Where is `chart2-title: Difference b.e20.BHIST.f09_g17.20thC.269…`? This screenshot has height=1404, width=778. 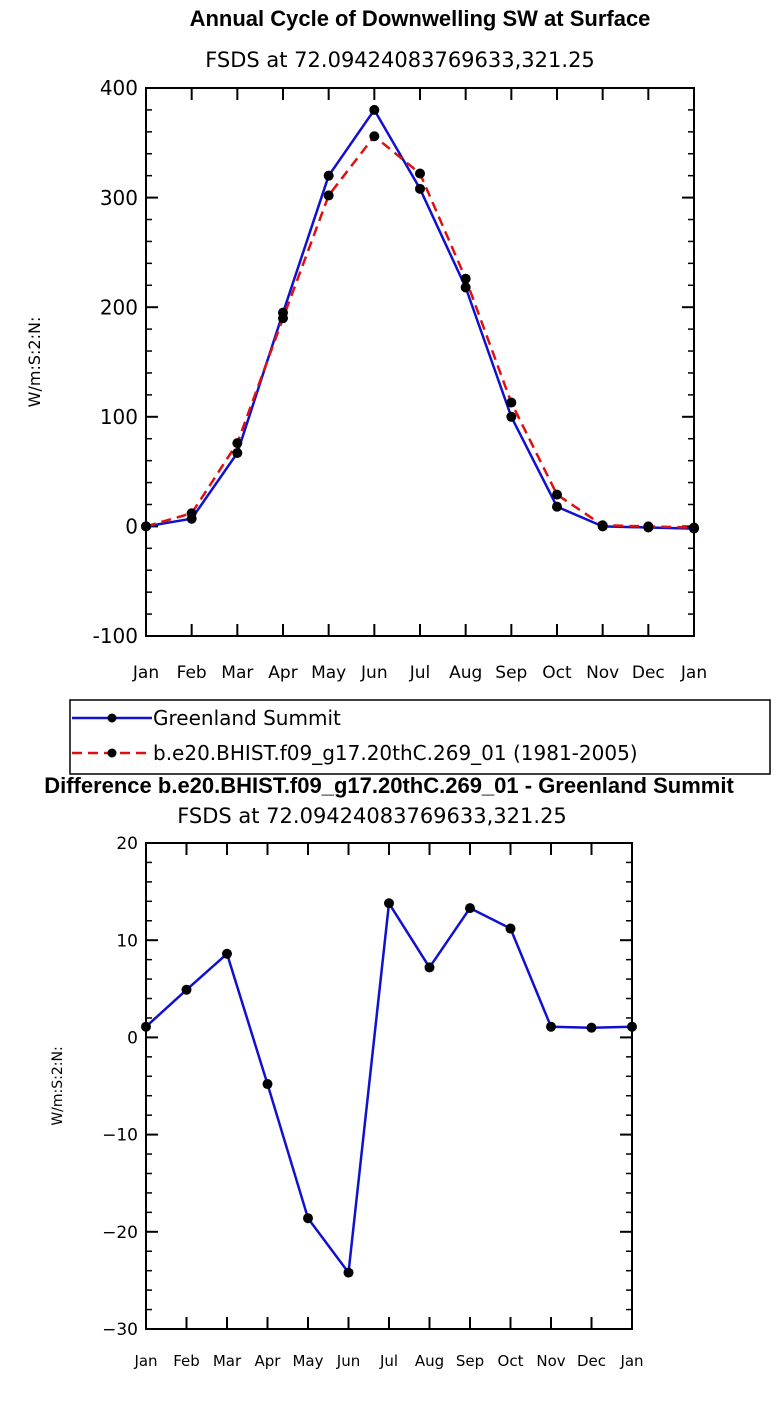
chart2-title: Difference b.e20.BHIST.f09_g17.20thC.269… is located at coordinates (389, 785).